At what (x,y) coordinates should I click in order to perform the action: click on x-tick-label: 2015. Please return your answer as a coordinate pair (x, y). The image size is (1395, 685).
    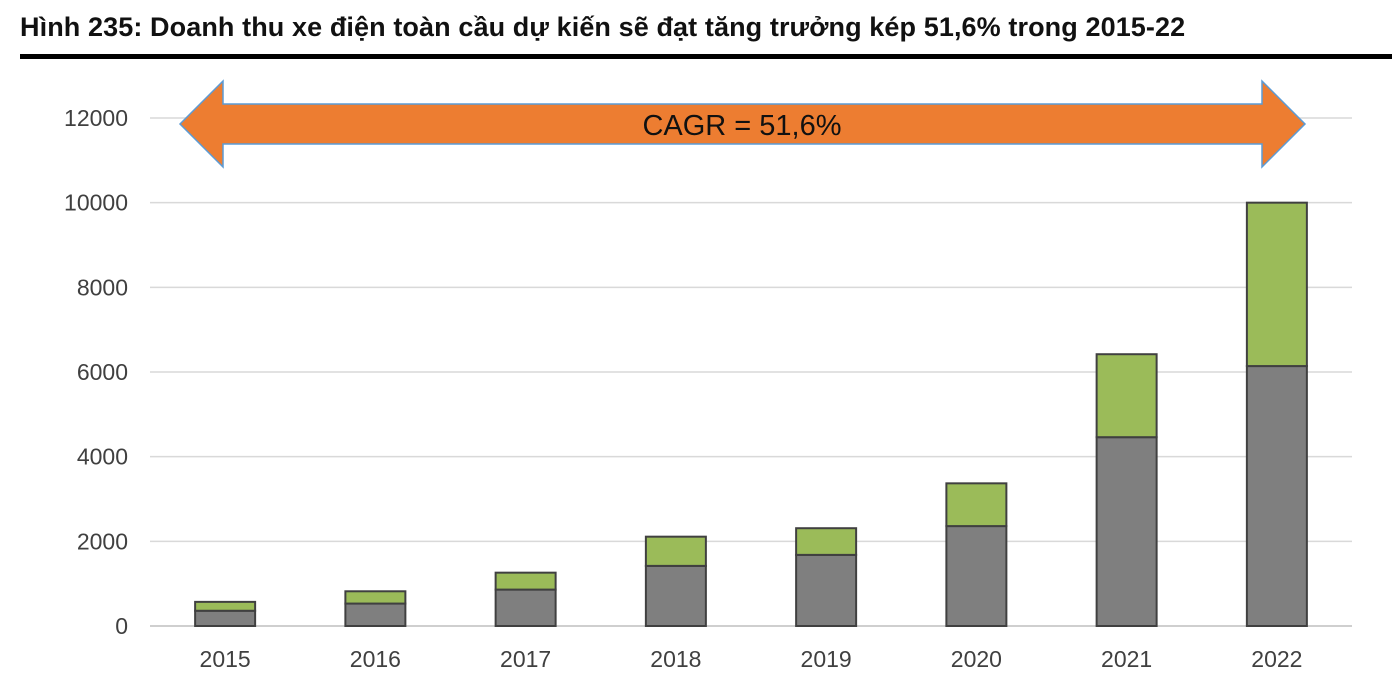
    Looking at the image, I should click on (225, 659).